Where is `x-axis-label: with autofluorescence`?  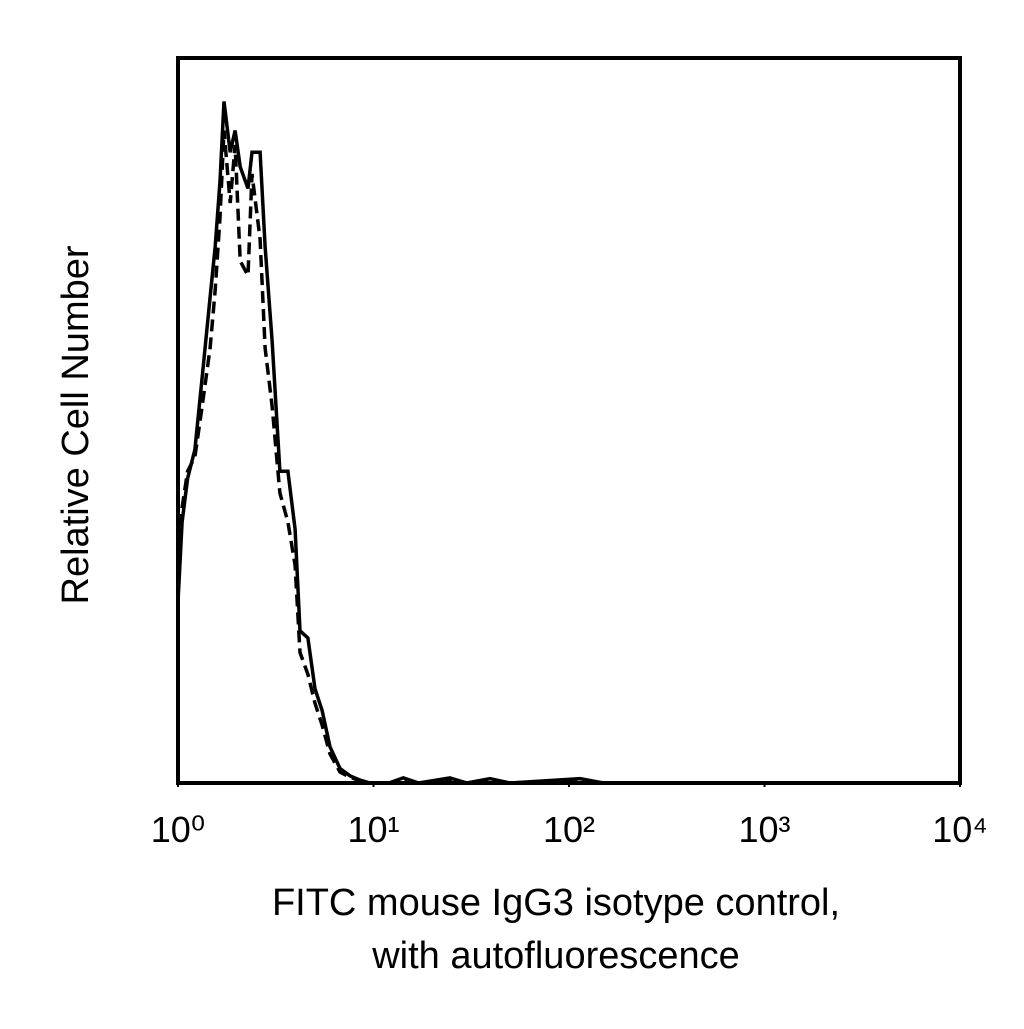 x-axis-label: with autofluorescence is located at coordinates (555, 956).